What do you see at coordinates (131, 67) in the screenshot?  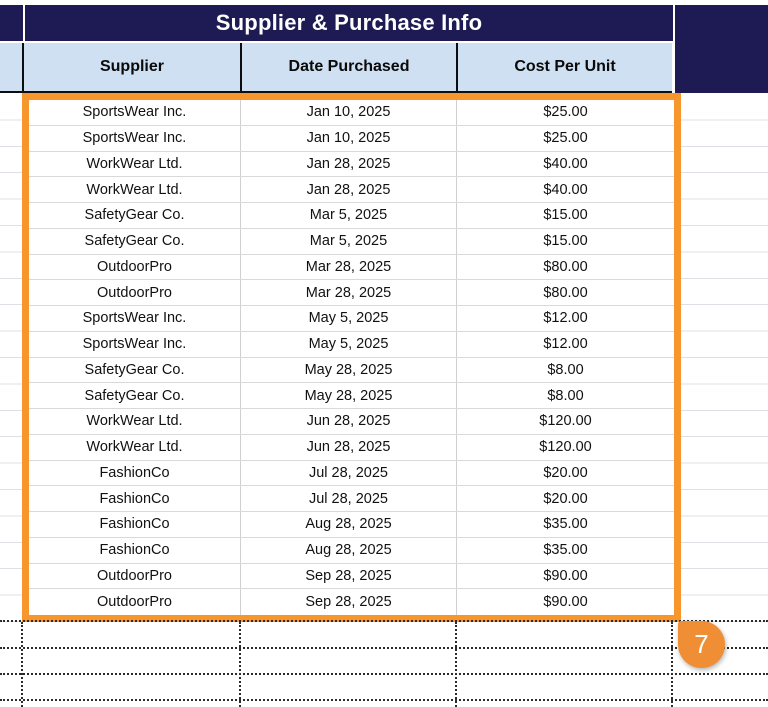 I see `column-header-supplier: Supplier` at bounding box center [131, 67].